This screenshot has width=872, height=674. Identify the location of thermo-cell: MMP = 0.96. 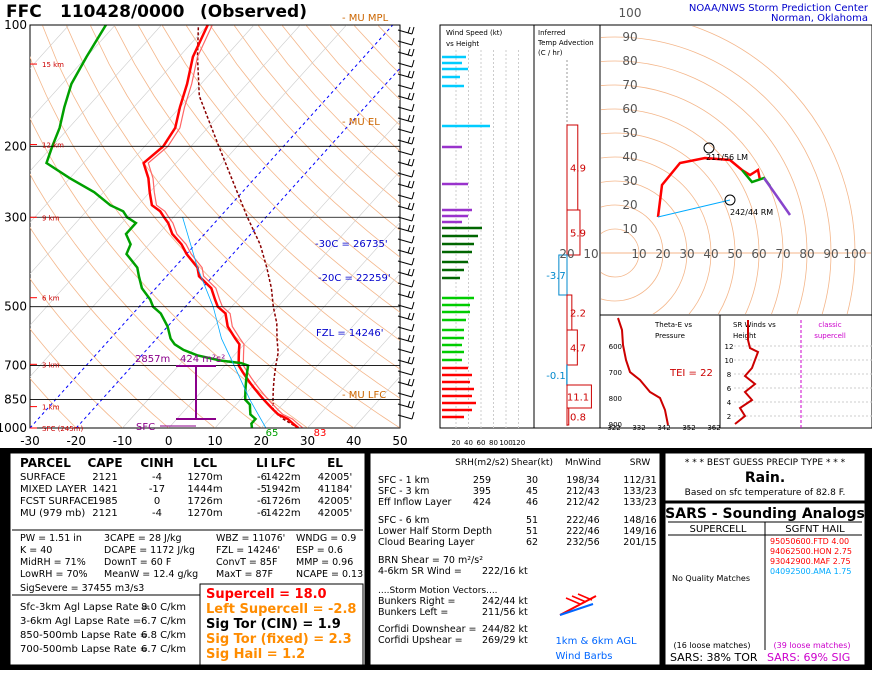
(324, 562).